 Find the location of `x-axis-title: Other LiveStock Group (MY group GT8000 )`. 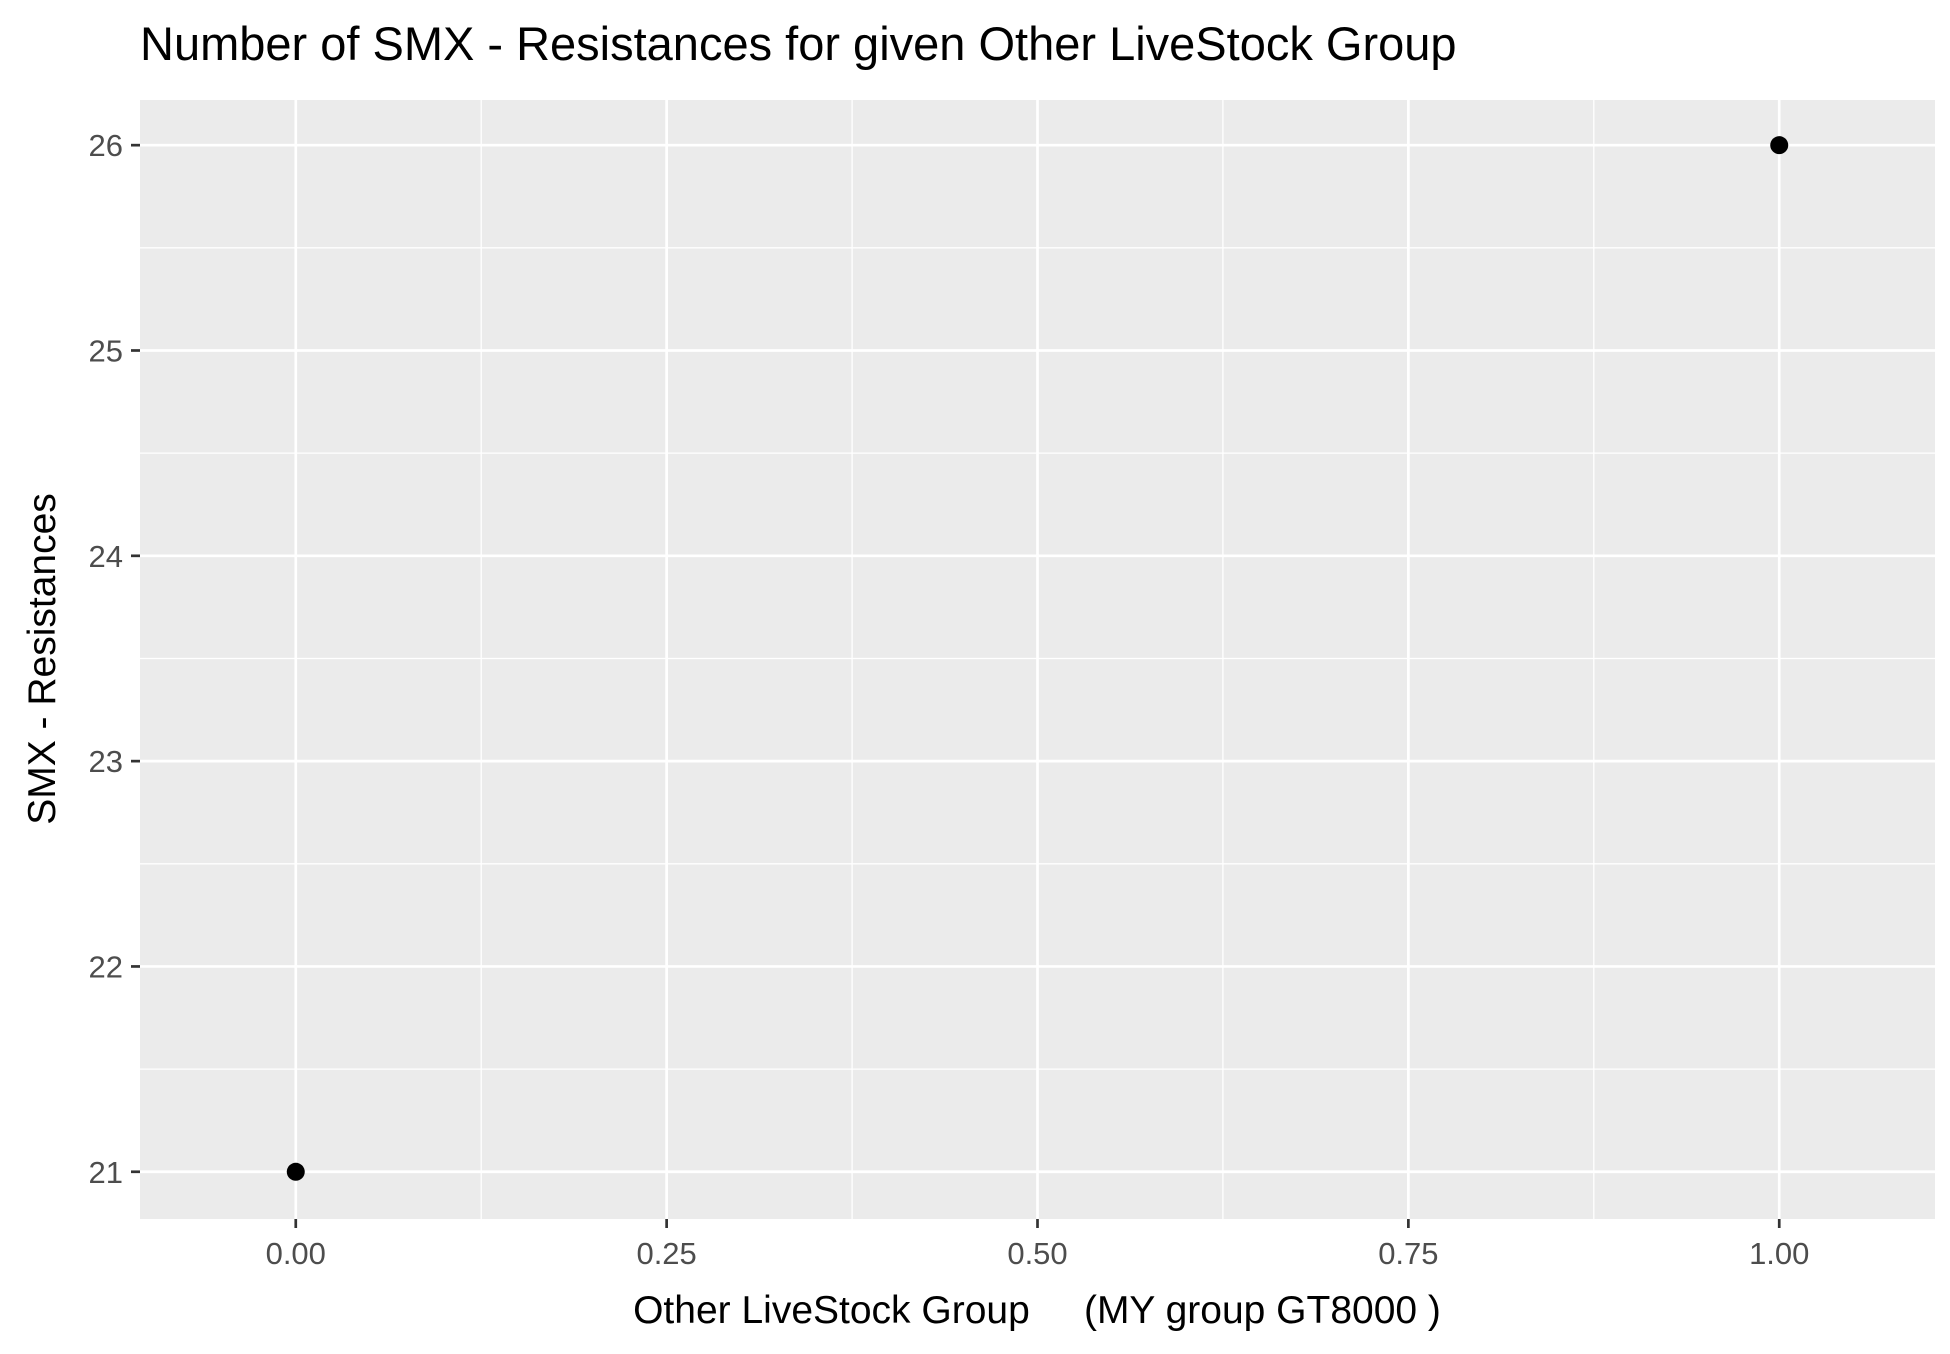

x-axis-title: Other LiveStock Group (MY group GT8000 ) is located at coordinates (1037, 1310).